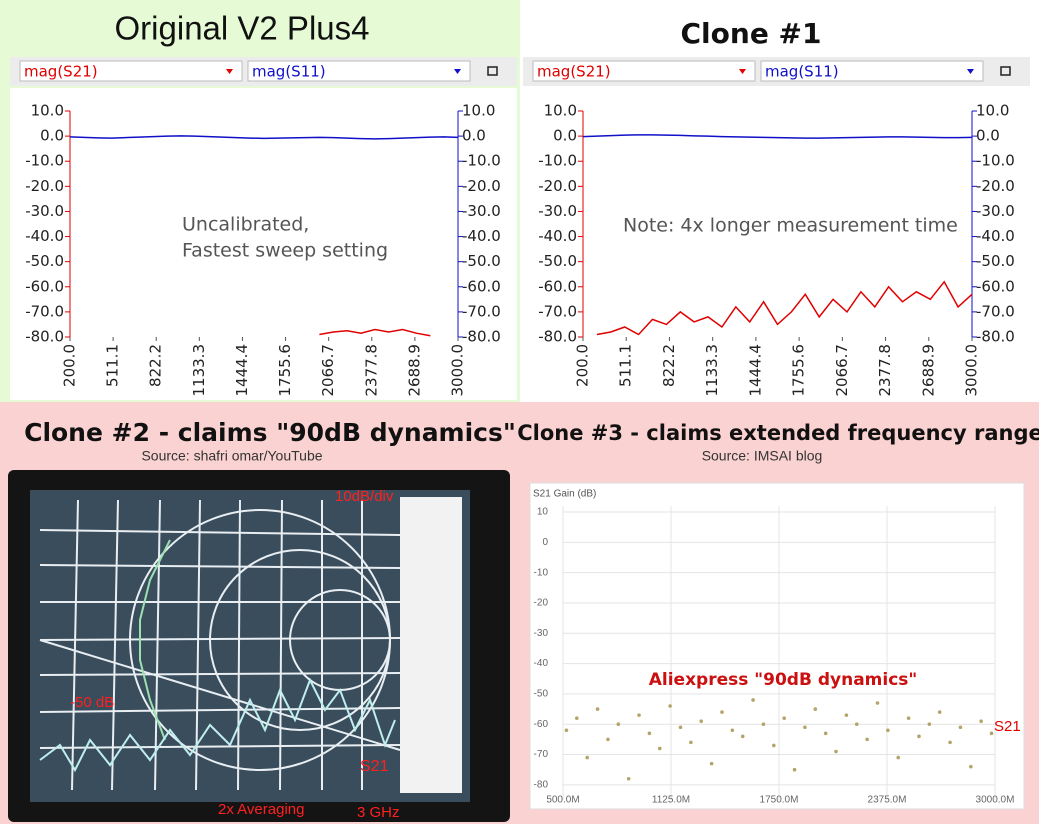  Describe the element at coordinates (285, 251) in the screenshot. I see `annotation: Fastest sweep setting` at that location.